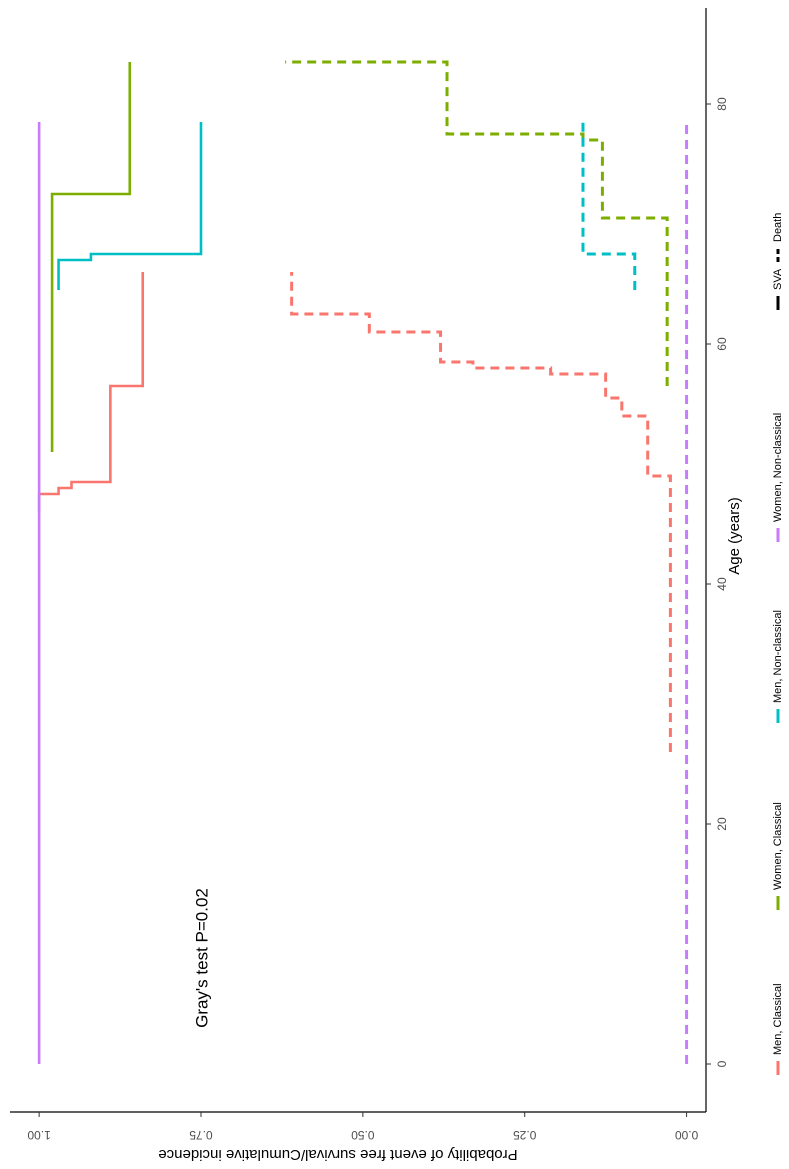 The width and height of the screenshot is (789, 1169). I want to click on y-tick-label-2: 0.50, so click(363, 1135).